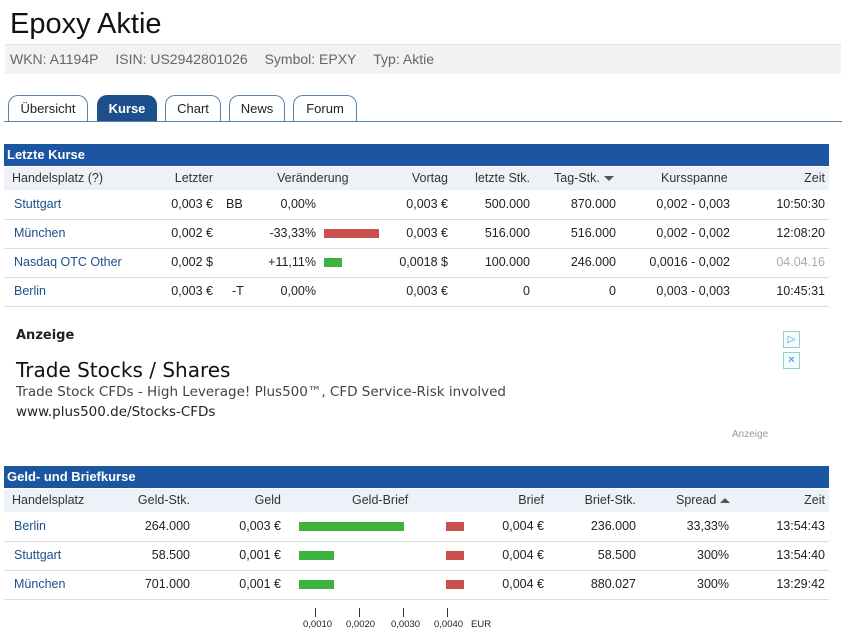  I want to click on col-geld: Geld, so click(267, 500).